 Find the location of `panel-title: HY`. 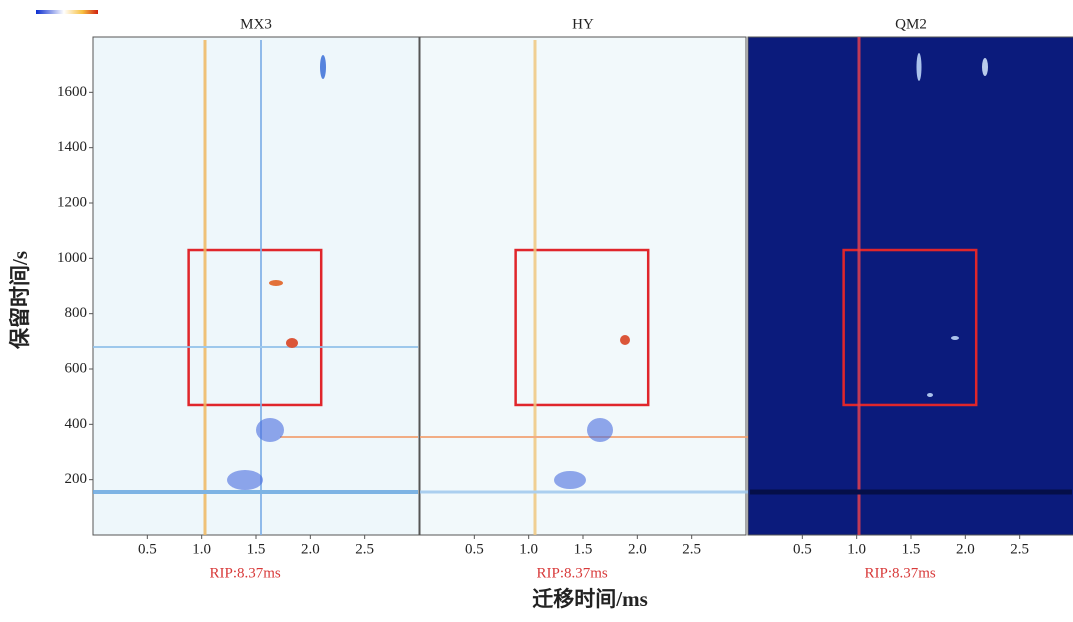

panel-title: HY is located at coordinates (583, 24).